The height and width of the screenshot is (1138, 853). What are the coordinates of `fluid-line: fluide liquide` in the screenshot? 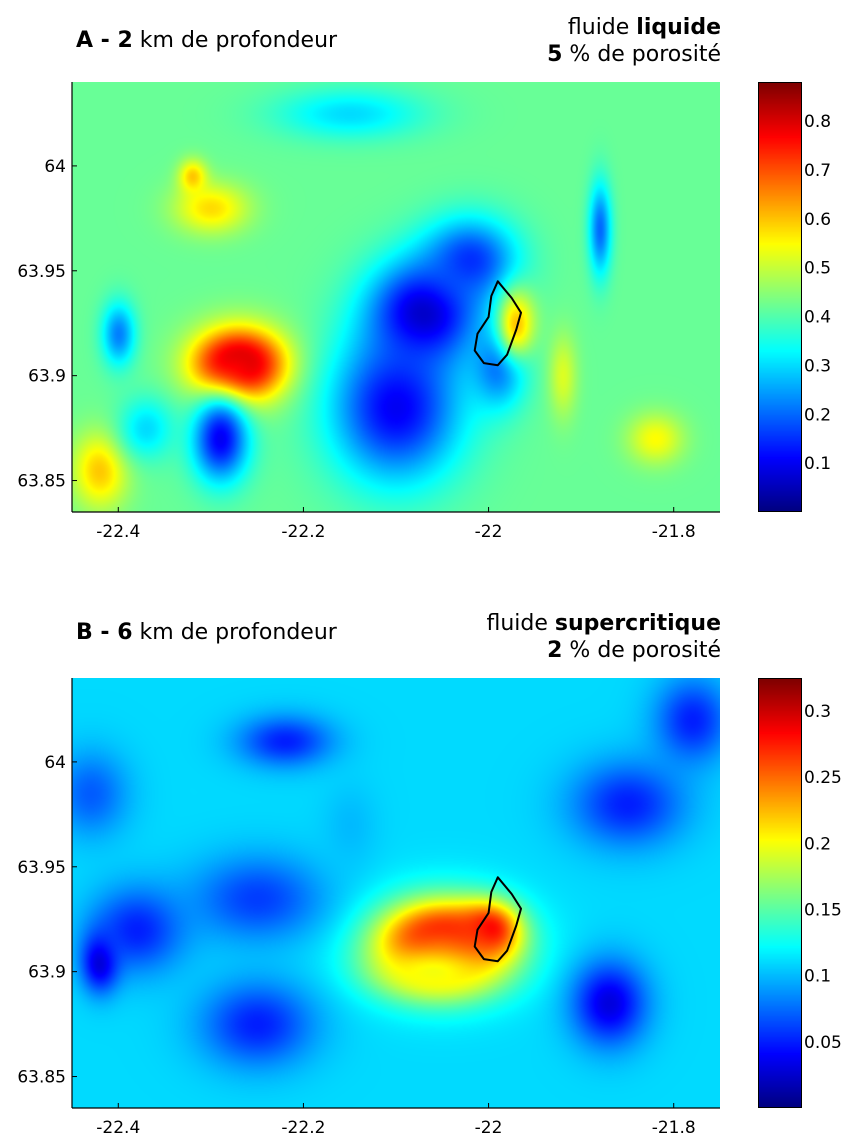 It's located at (634, 27).